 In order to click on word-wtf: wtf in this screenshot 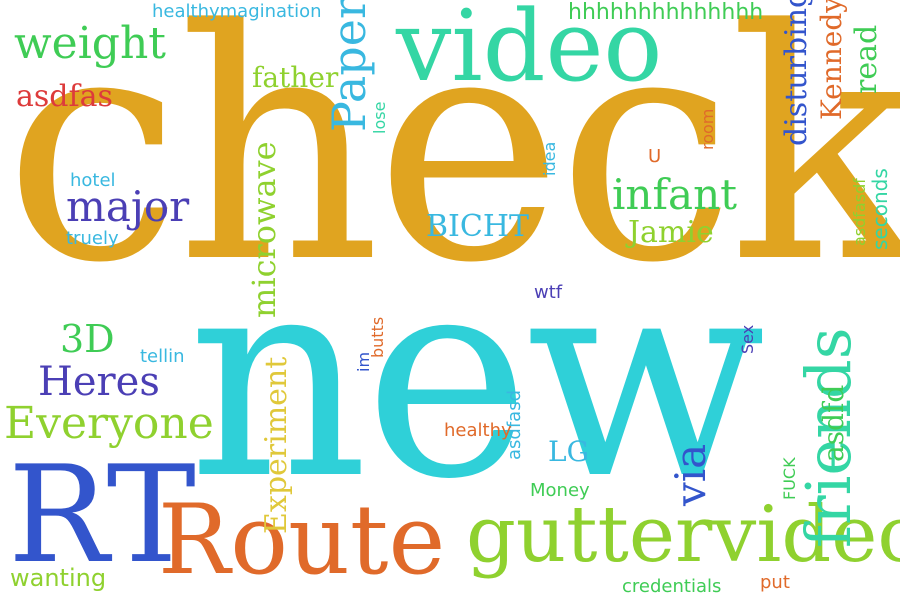, I will do `click(548, 292)`.